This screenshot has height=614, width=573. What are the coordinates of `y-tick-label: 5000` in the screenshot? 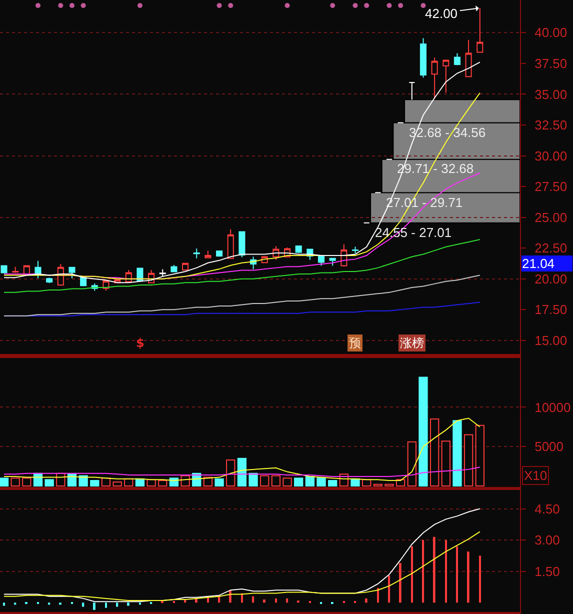 It's located at (549, 446).